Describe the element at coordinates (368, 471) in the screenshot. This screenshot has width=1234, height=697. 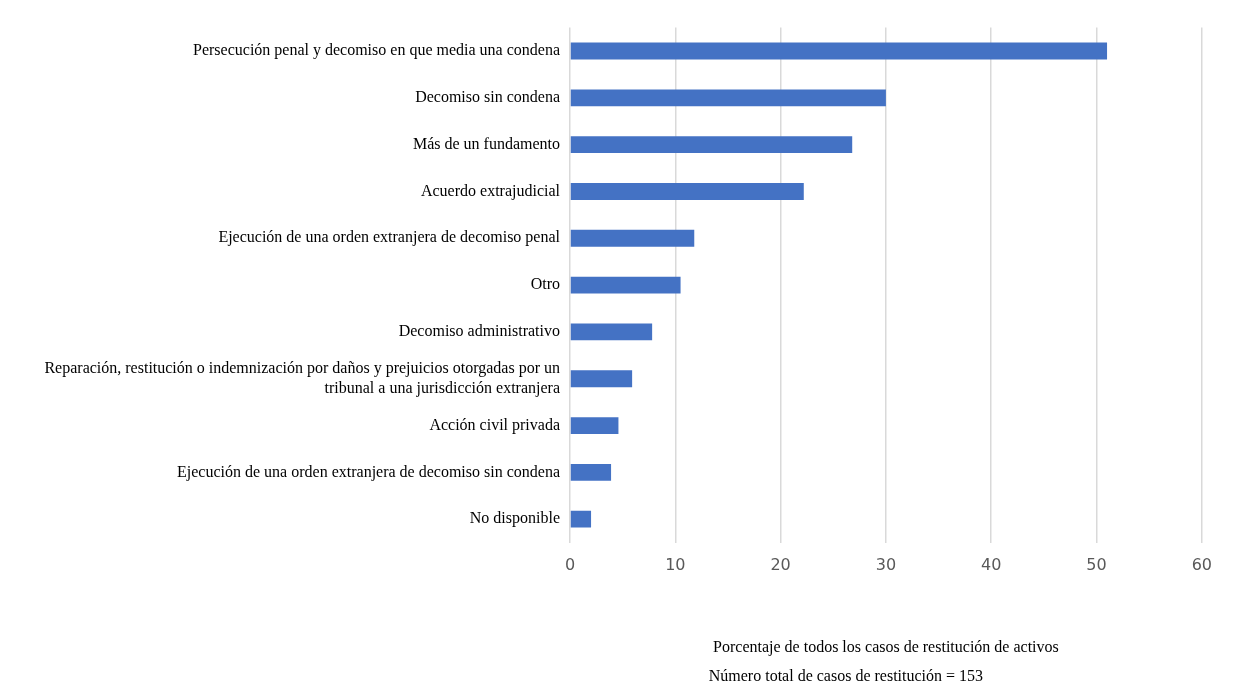
I see `y-tick-label: Ejecución de una orden extranjera de decomiso sin condena` at that location.